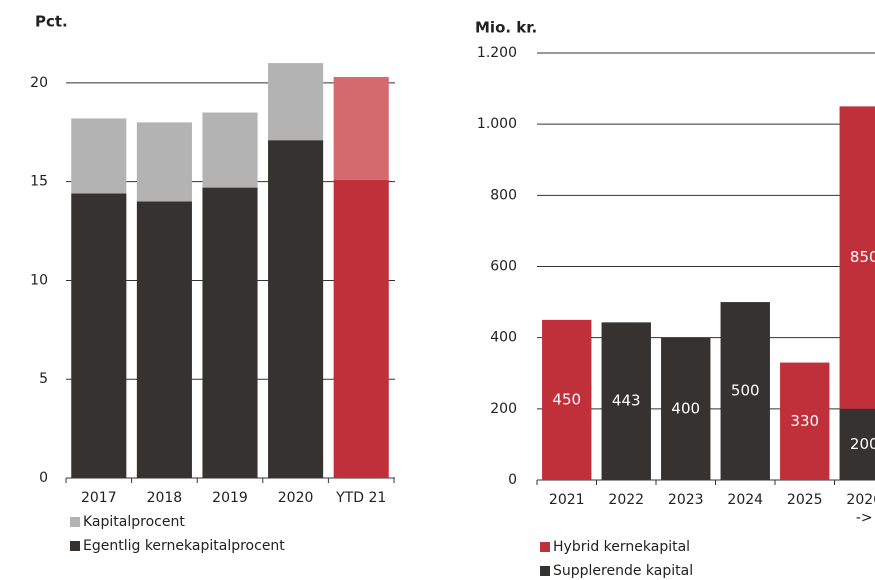 The image size is (875, 580). Describe the element at coordinates (503, 267) in the screenshot. I see `y-tick-label: 600` at that location.